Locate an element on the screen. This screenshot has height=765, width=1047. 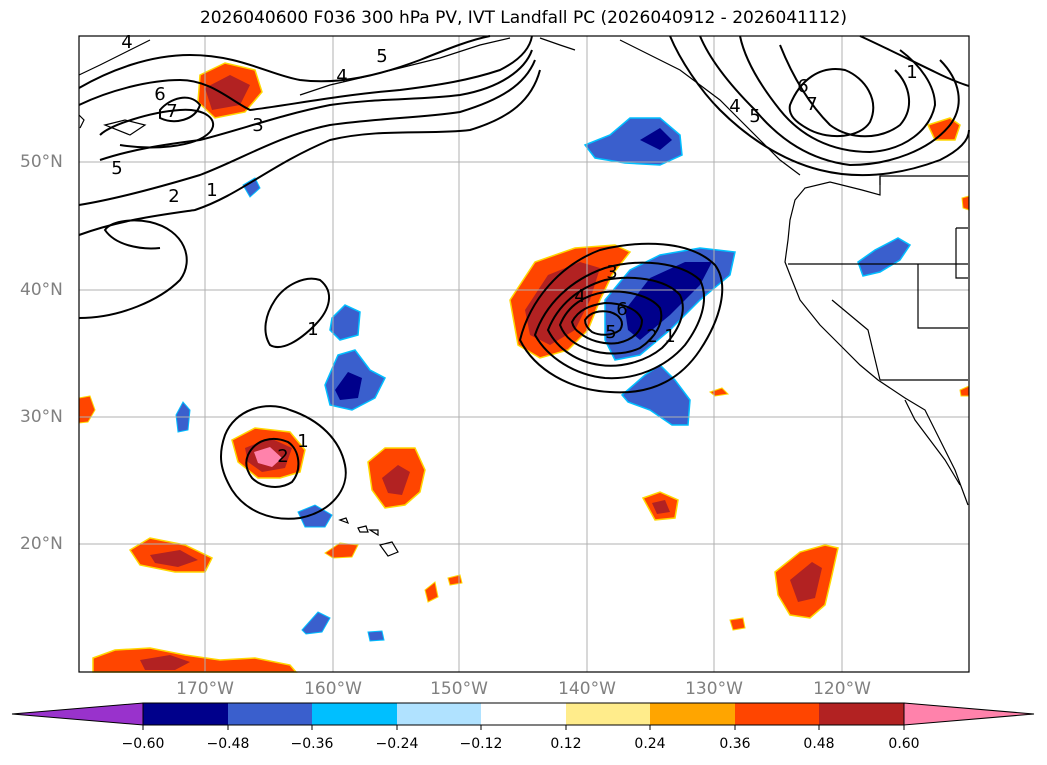
lat-label: 30°N is located at coordinates (41, 417).